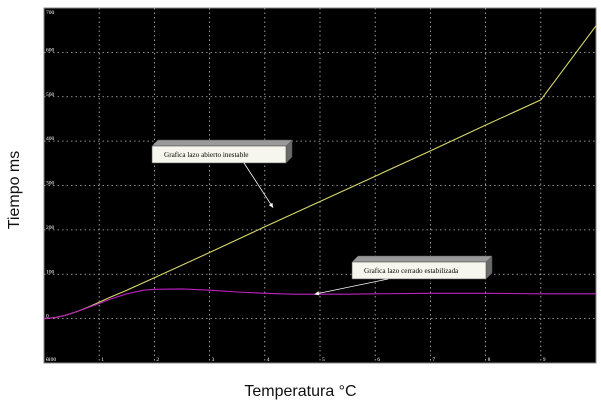 The height and width of the screenshot is (410, 601). I want to click on x-tick-label: 6, so click(378, 360).